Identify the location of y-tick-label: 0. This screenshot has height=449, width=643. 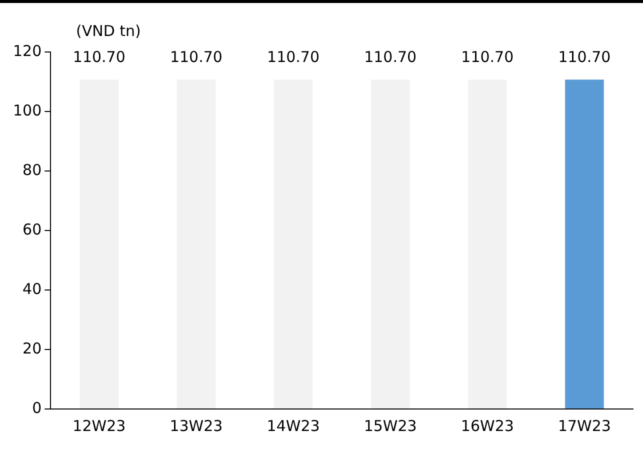
(37, 407).